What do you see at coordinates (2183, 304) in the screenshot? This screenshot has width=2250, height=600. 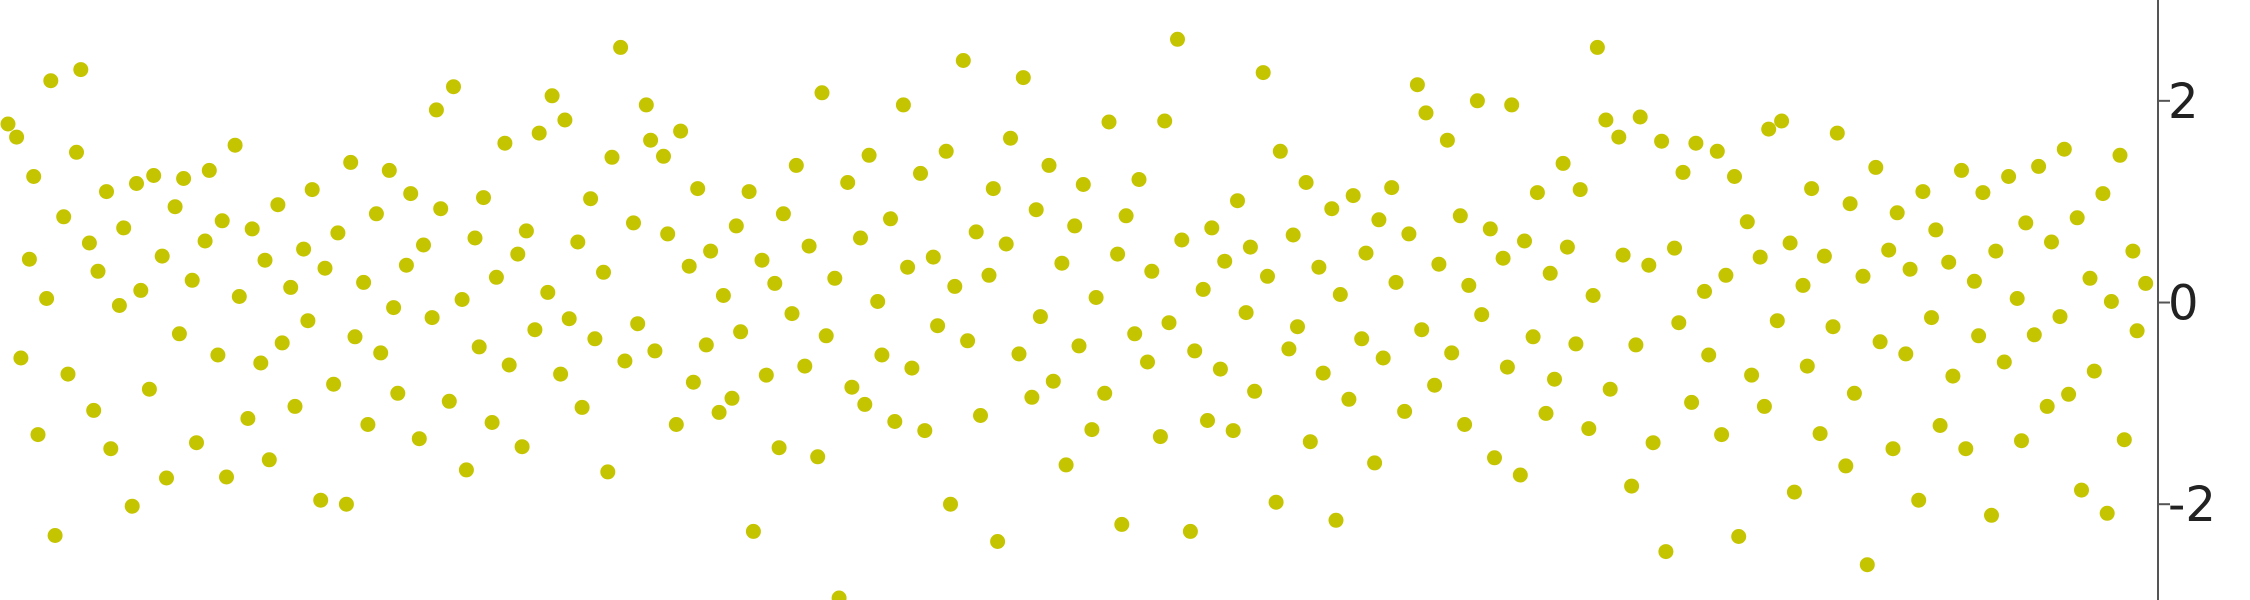 I see `y-tick-label: 0` at bounding box center [2183, 304].